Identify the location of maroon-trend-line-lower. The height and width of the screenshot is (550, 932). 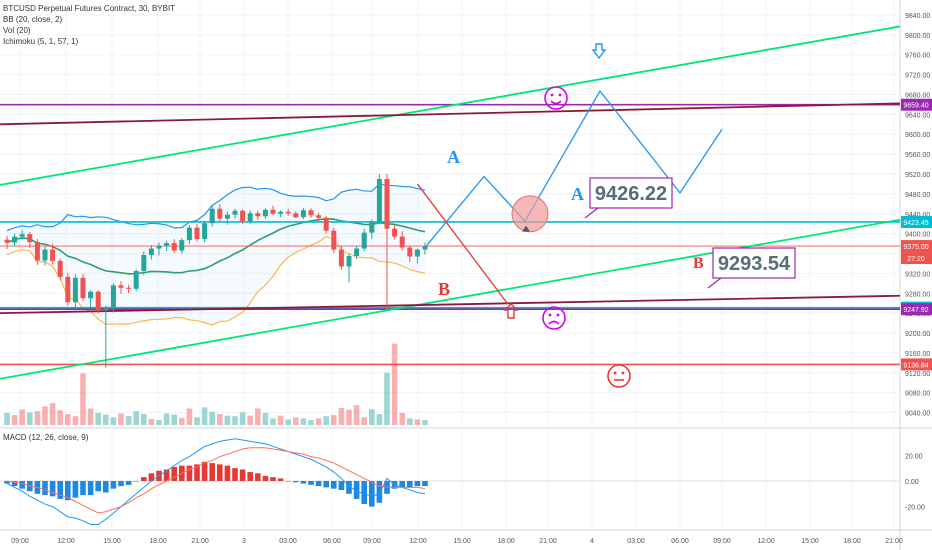
(450, 304).